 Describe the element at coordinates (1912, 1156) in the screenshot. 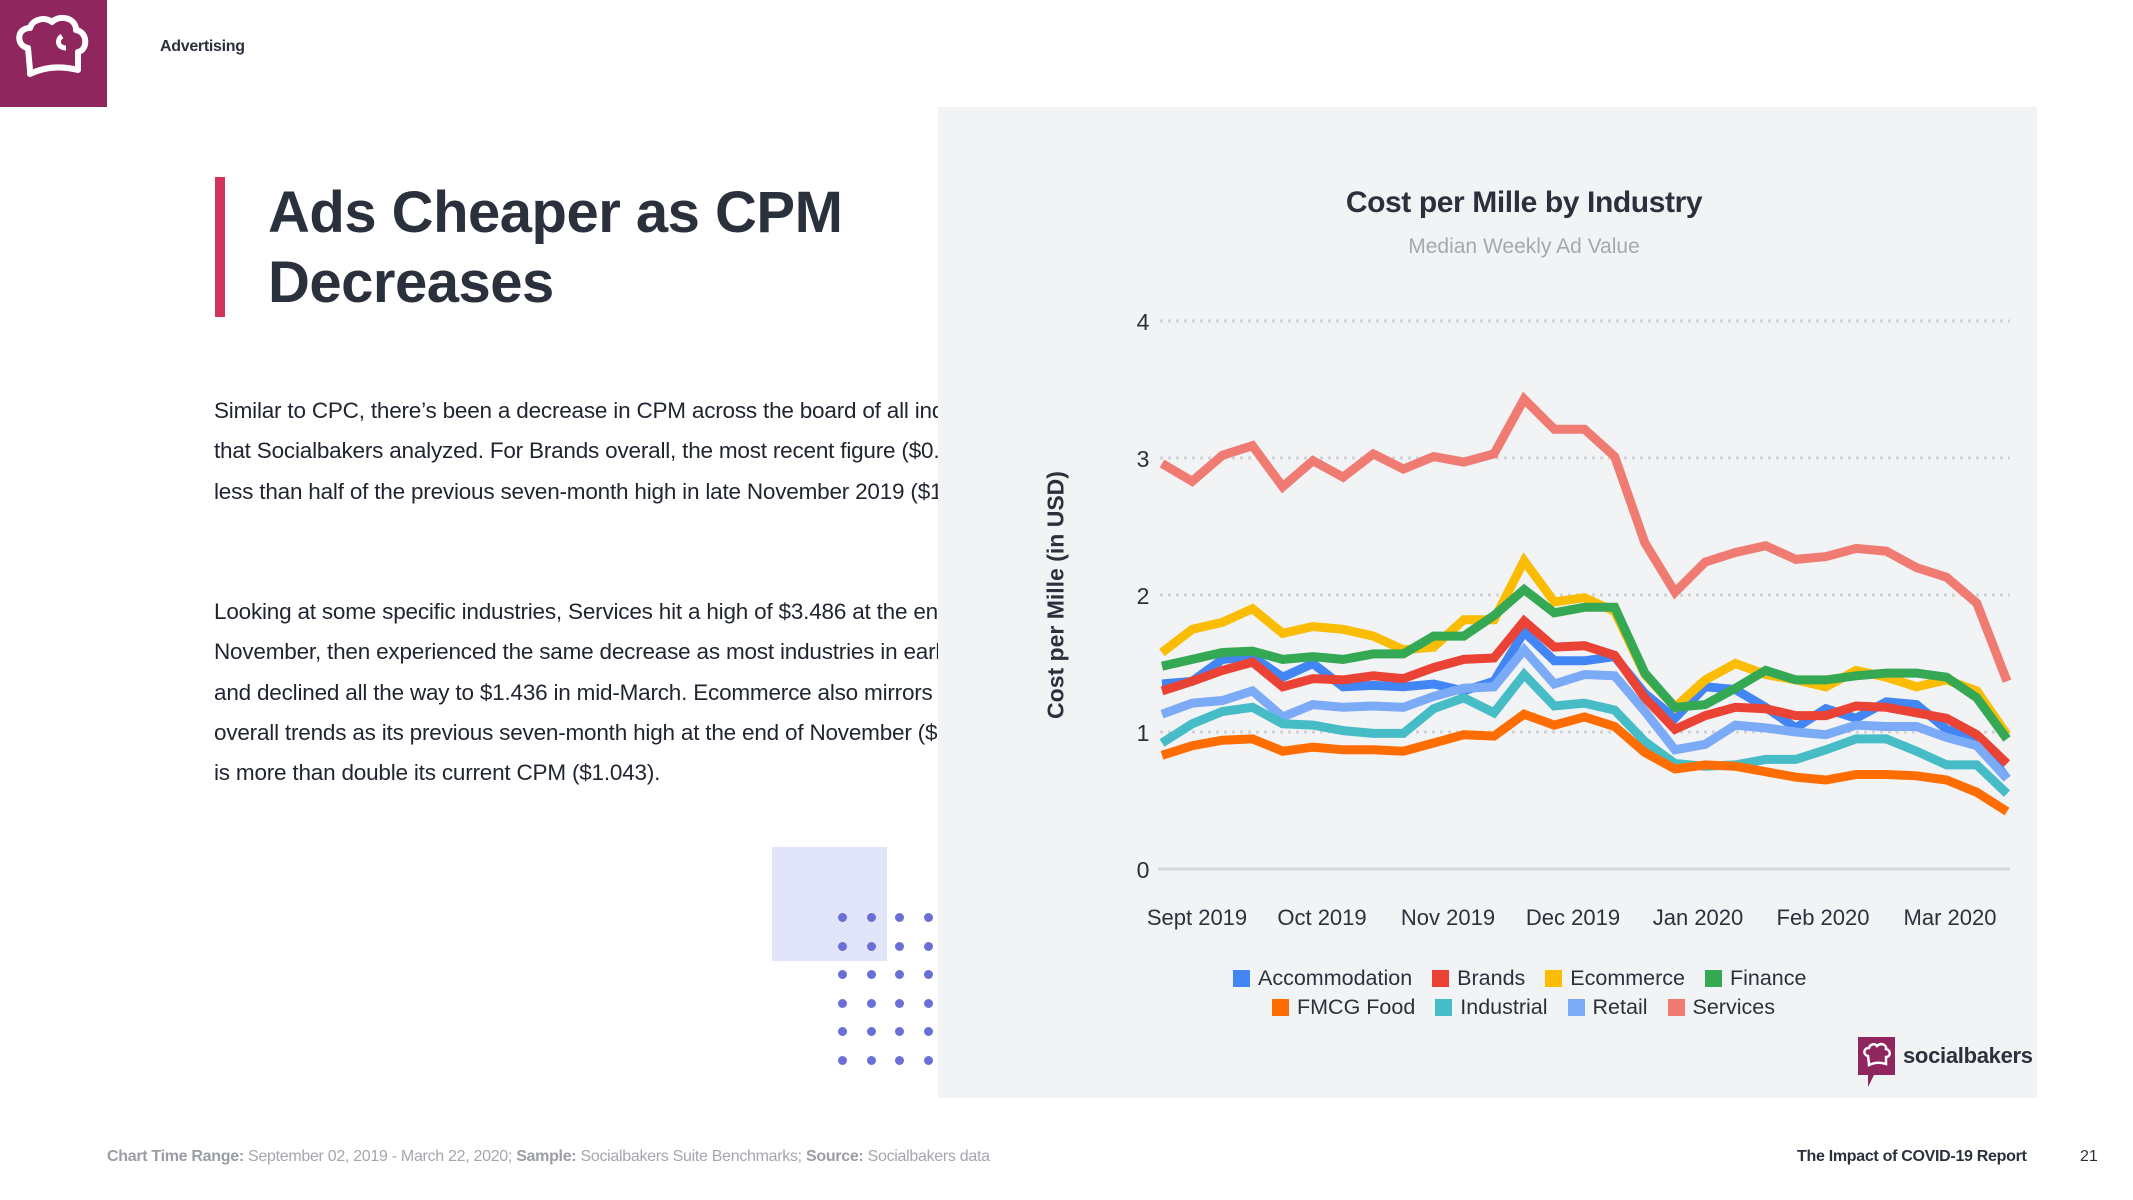

I see `report-title: The Impact of COVID-19 Report` at that location.